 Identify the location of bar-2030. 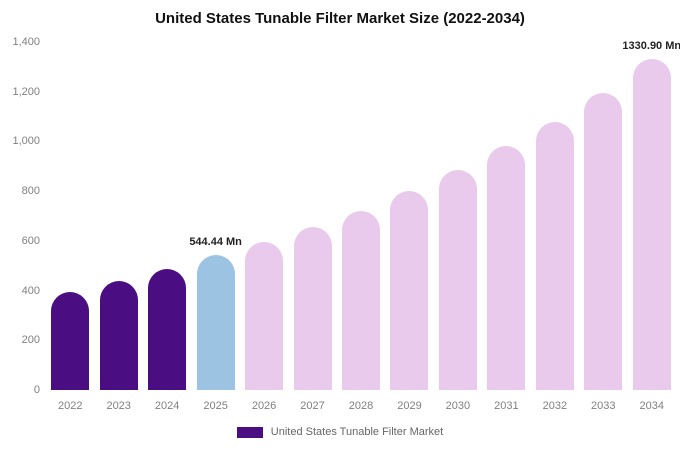
(457, 280).